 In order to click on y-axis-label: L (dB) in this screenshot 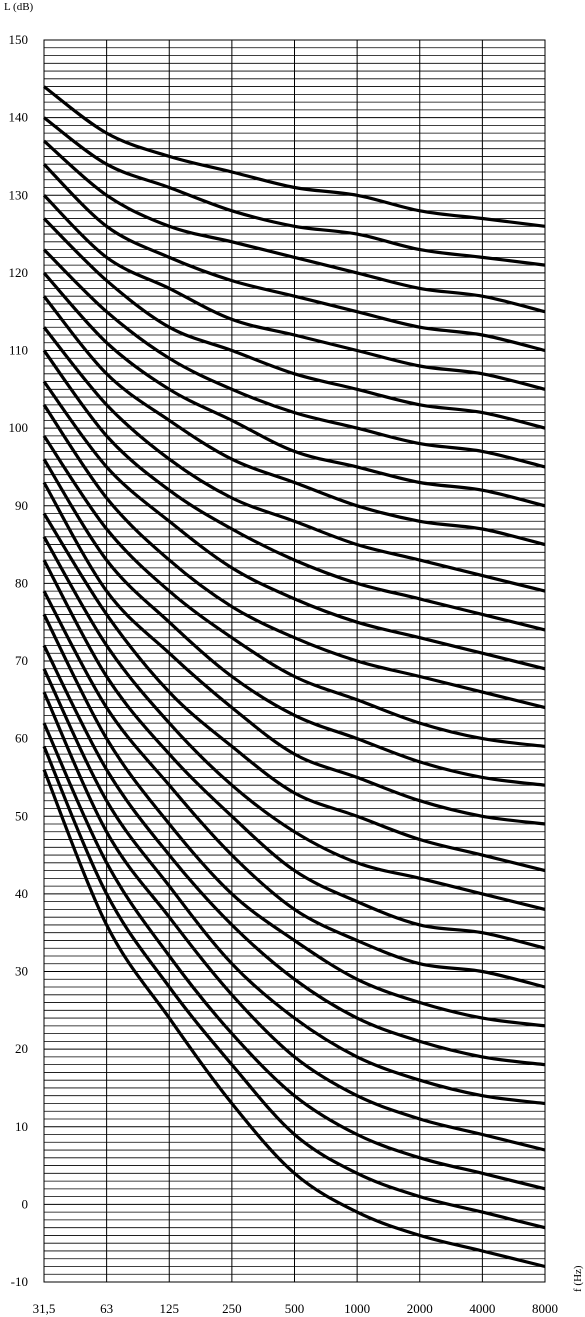, I will do `click(19, 7)`.